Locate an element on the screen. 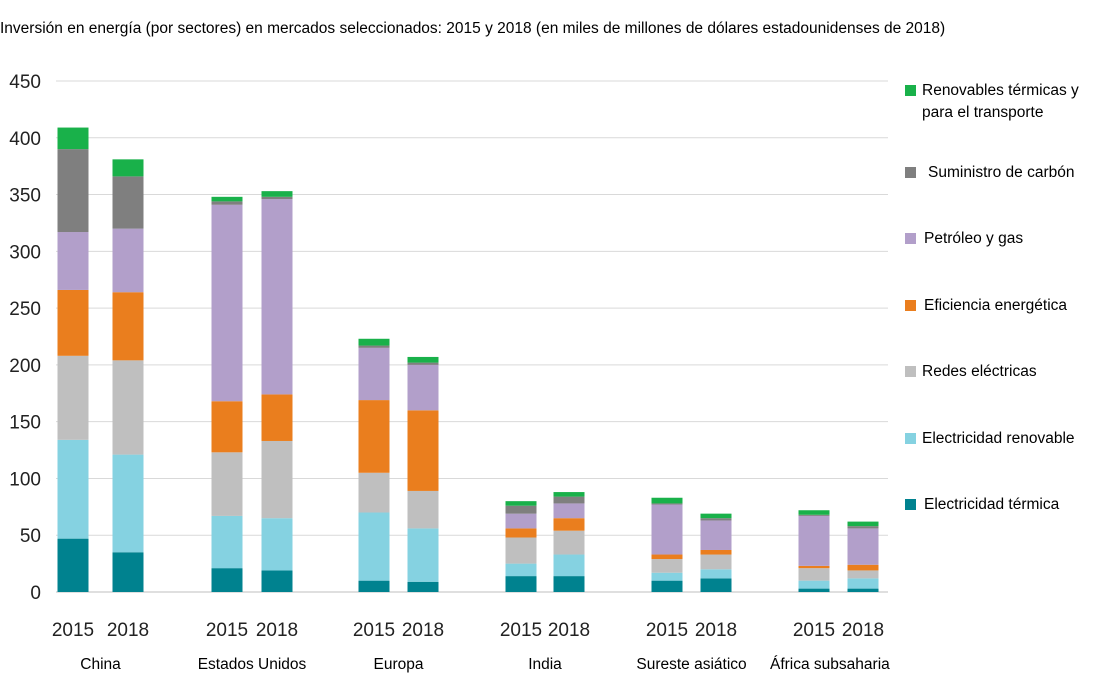 This screenshot has width=1094, height=682. y-tick-label: 300 is located at coordinates (25, 252).